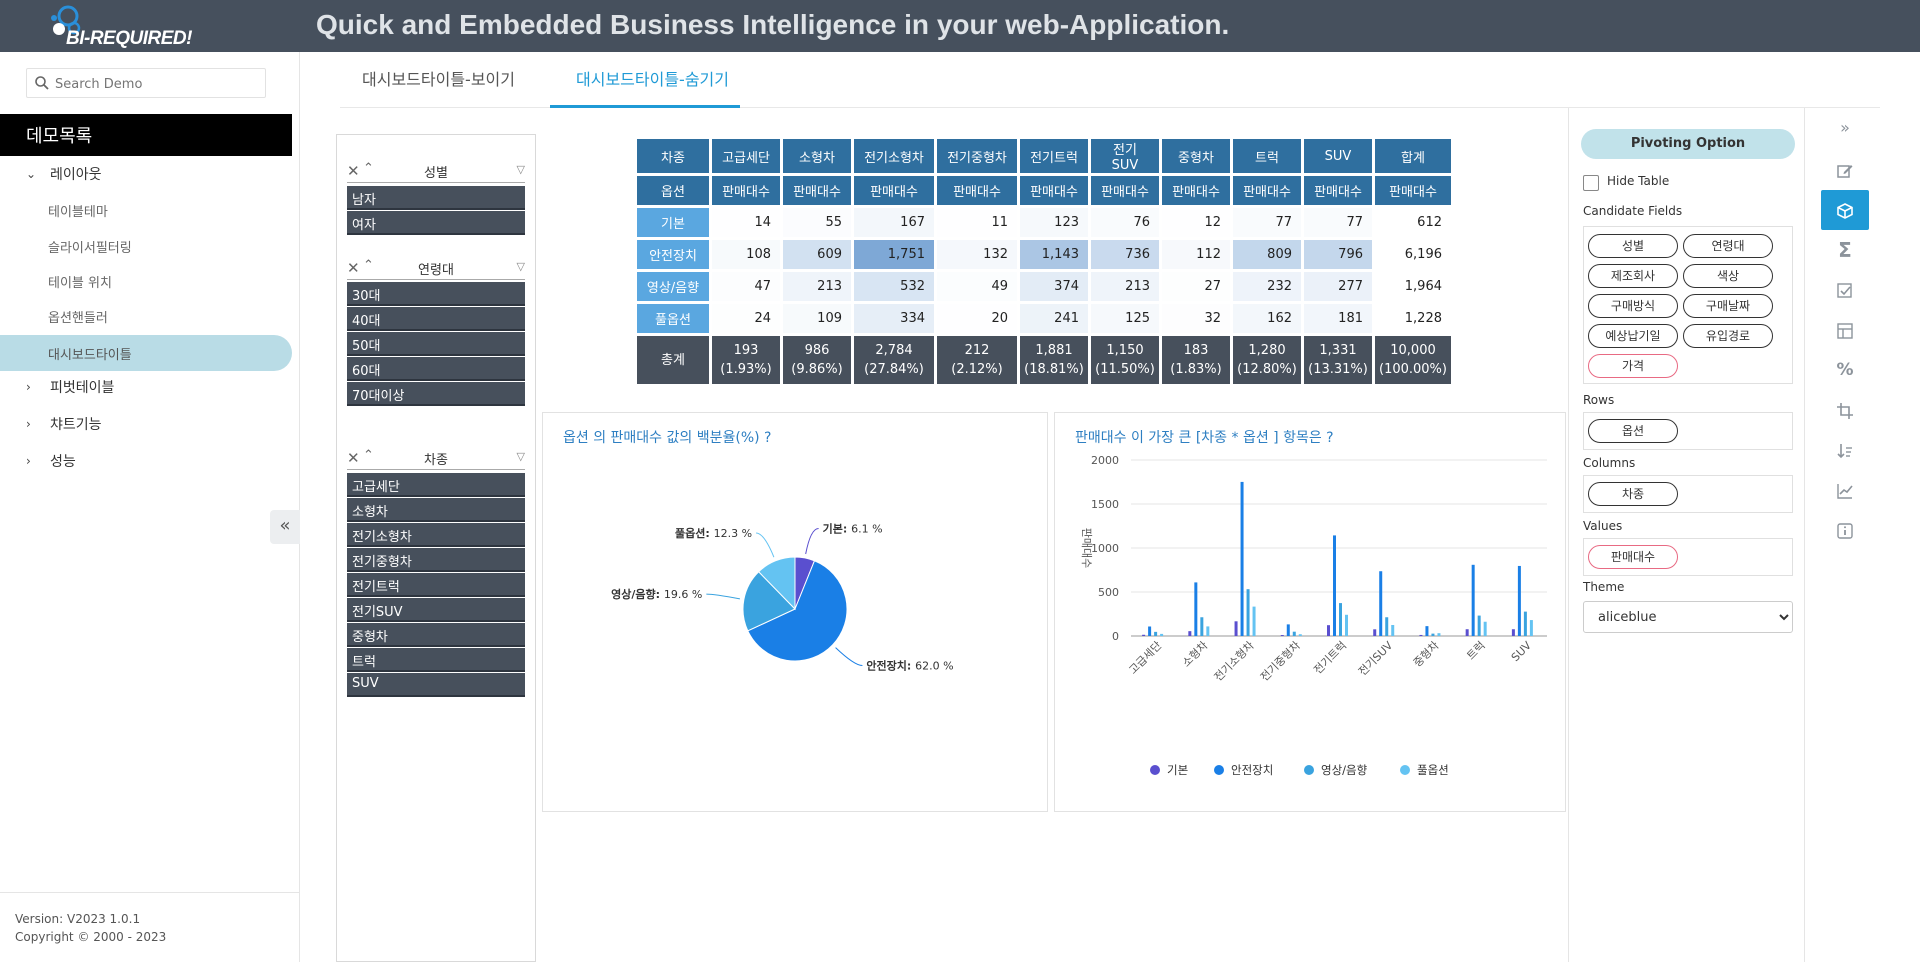  I want to click on pivot-total-cell: 2,784 (27.84%), so click(894, 360).